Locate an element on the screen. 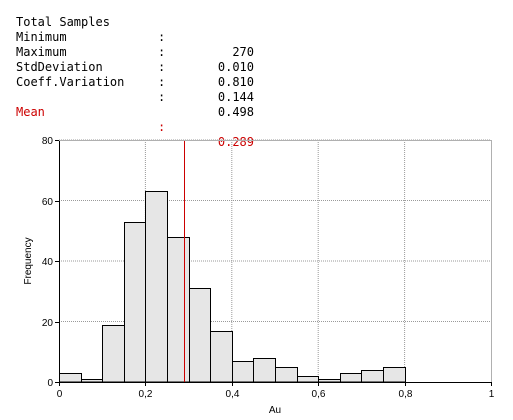 This screenshot has height=420, width=513. x-tick-label: 0,4 is located at coordinates (233, 394).